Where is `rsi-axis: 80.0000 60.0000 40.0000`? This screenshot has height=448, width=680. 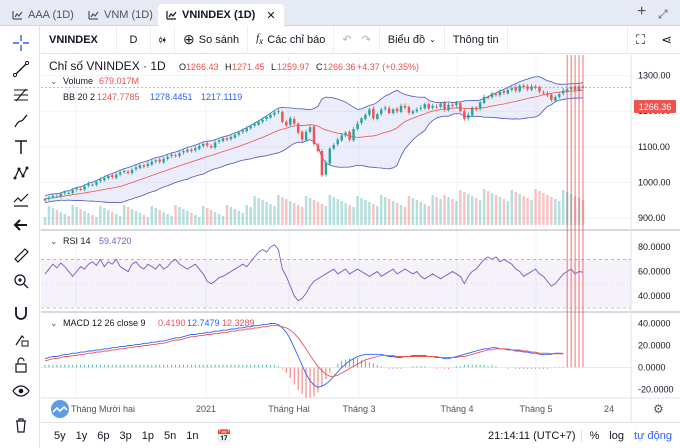
rsi-axis: 80.0000 60.0000 40.0000 is located at coordinates (654, 271).